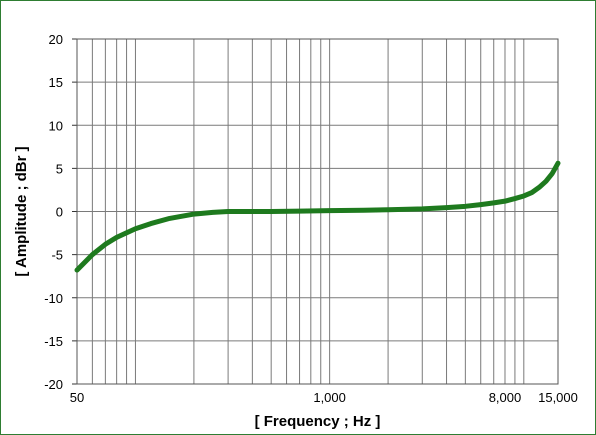  Describe the element at coordinates (56, 39) in the screenshot. I see `y-tick-label: 20` at that location.